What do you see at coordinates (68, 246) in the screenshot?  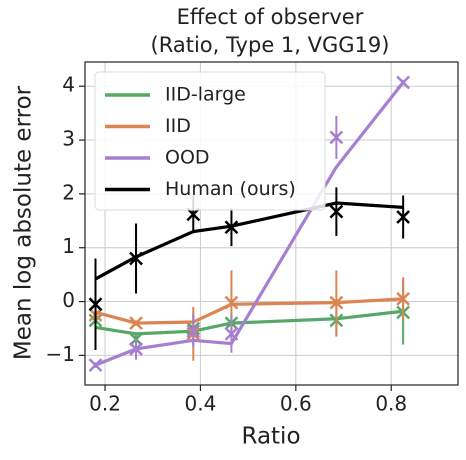 I see `y-tick-label: 1` at bounding box center [68, 246].